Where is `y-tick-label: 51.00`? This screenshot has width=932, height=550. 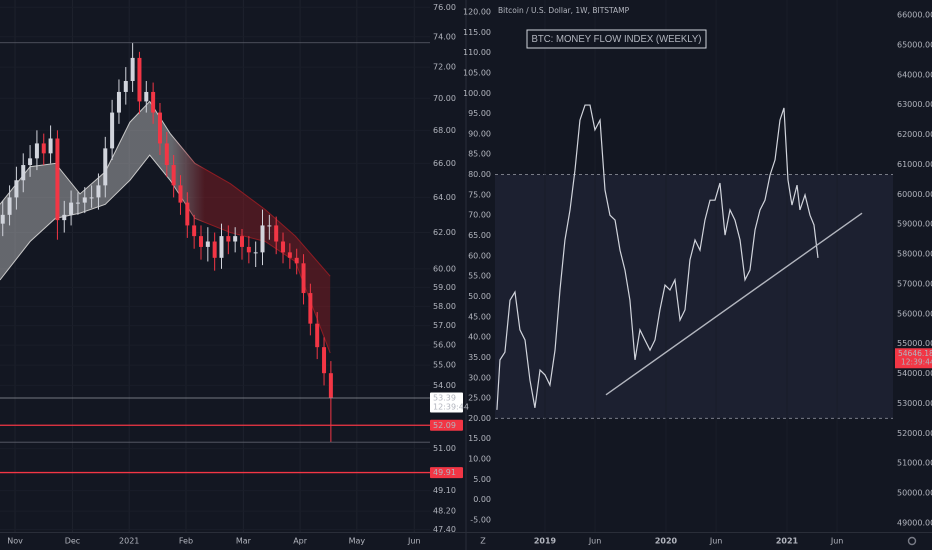
y-tick-label: 51.00 is located at coordinates (444, 448).